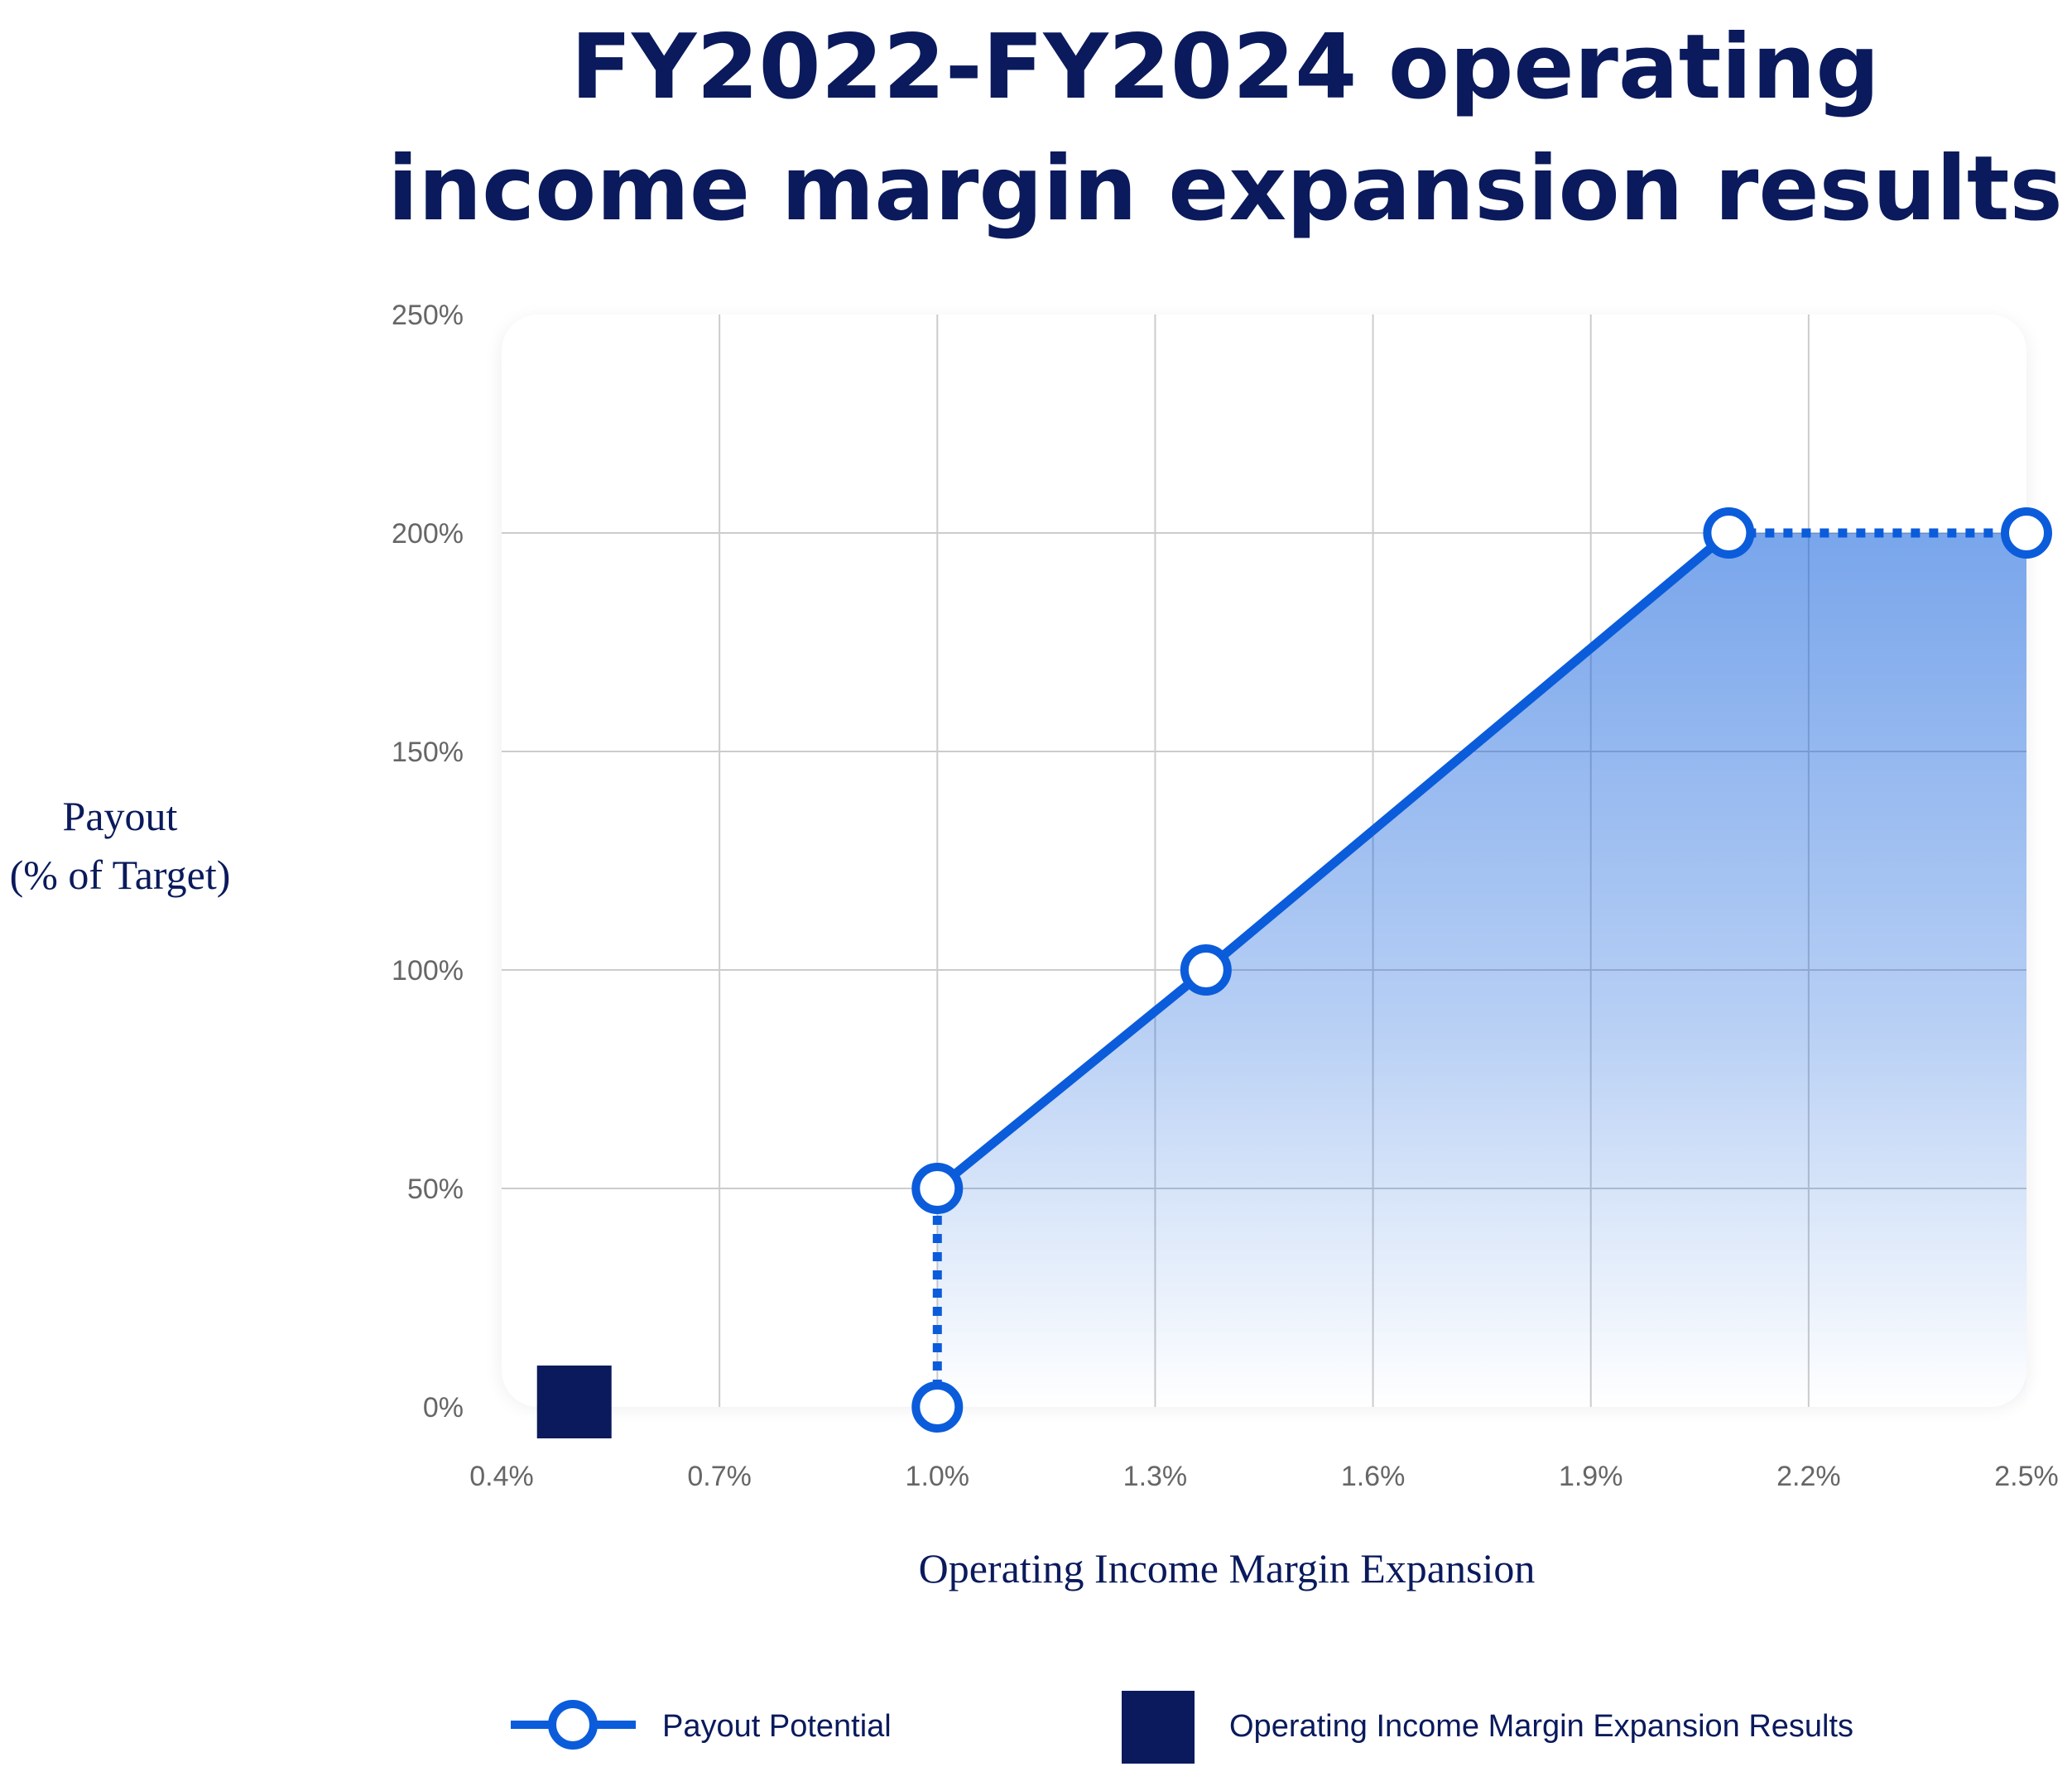 The height and width of the screenshot is (1781, 2072). I want to click on y-tick-label: 250%, so click(428, 316).